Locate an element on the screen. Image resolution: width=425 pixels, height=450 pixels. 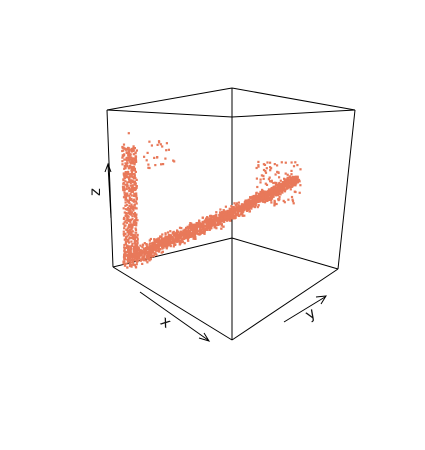
y-axis-arrowhead is located at coordinates (321, 300).